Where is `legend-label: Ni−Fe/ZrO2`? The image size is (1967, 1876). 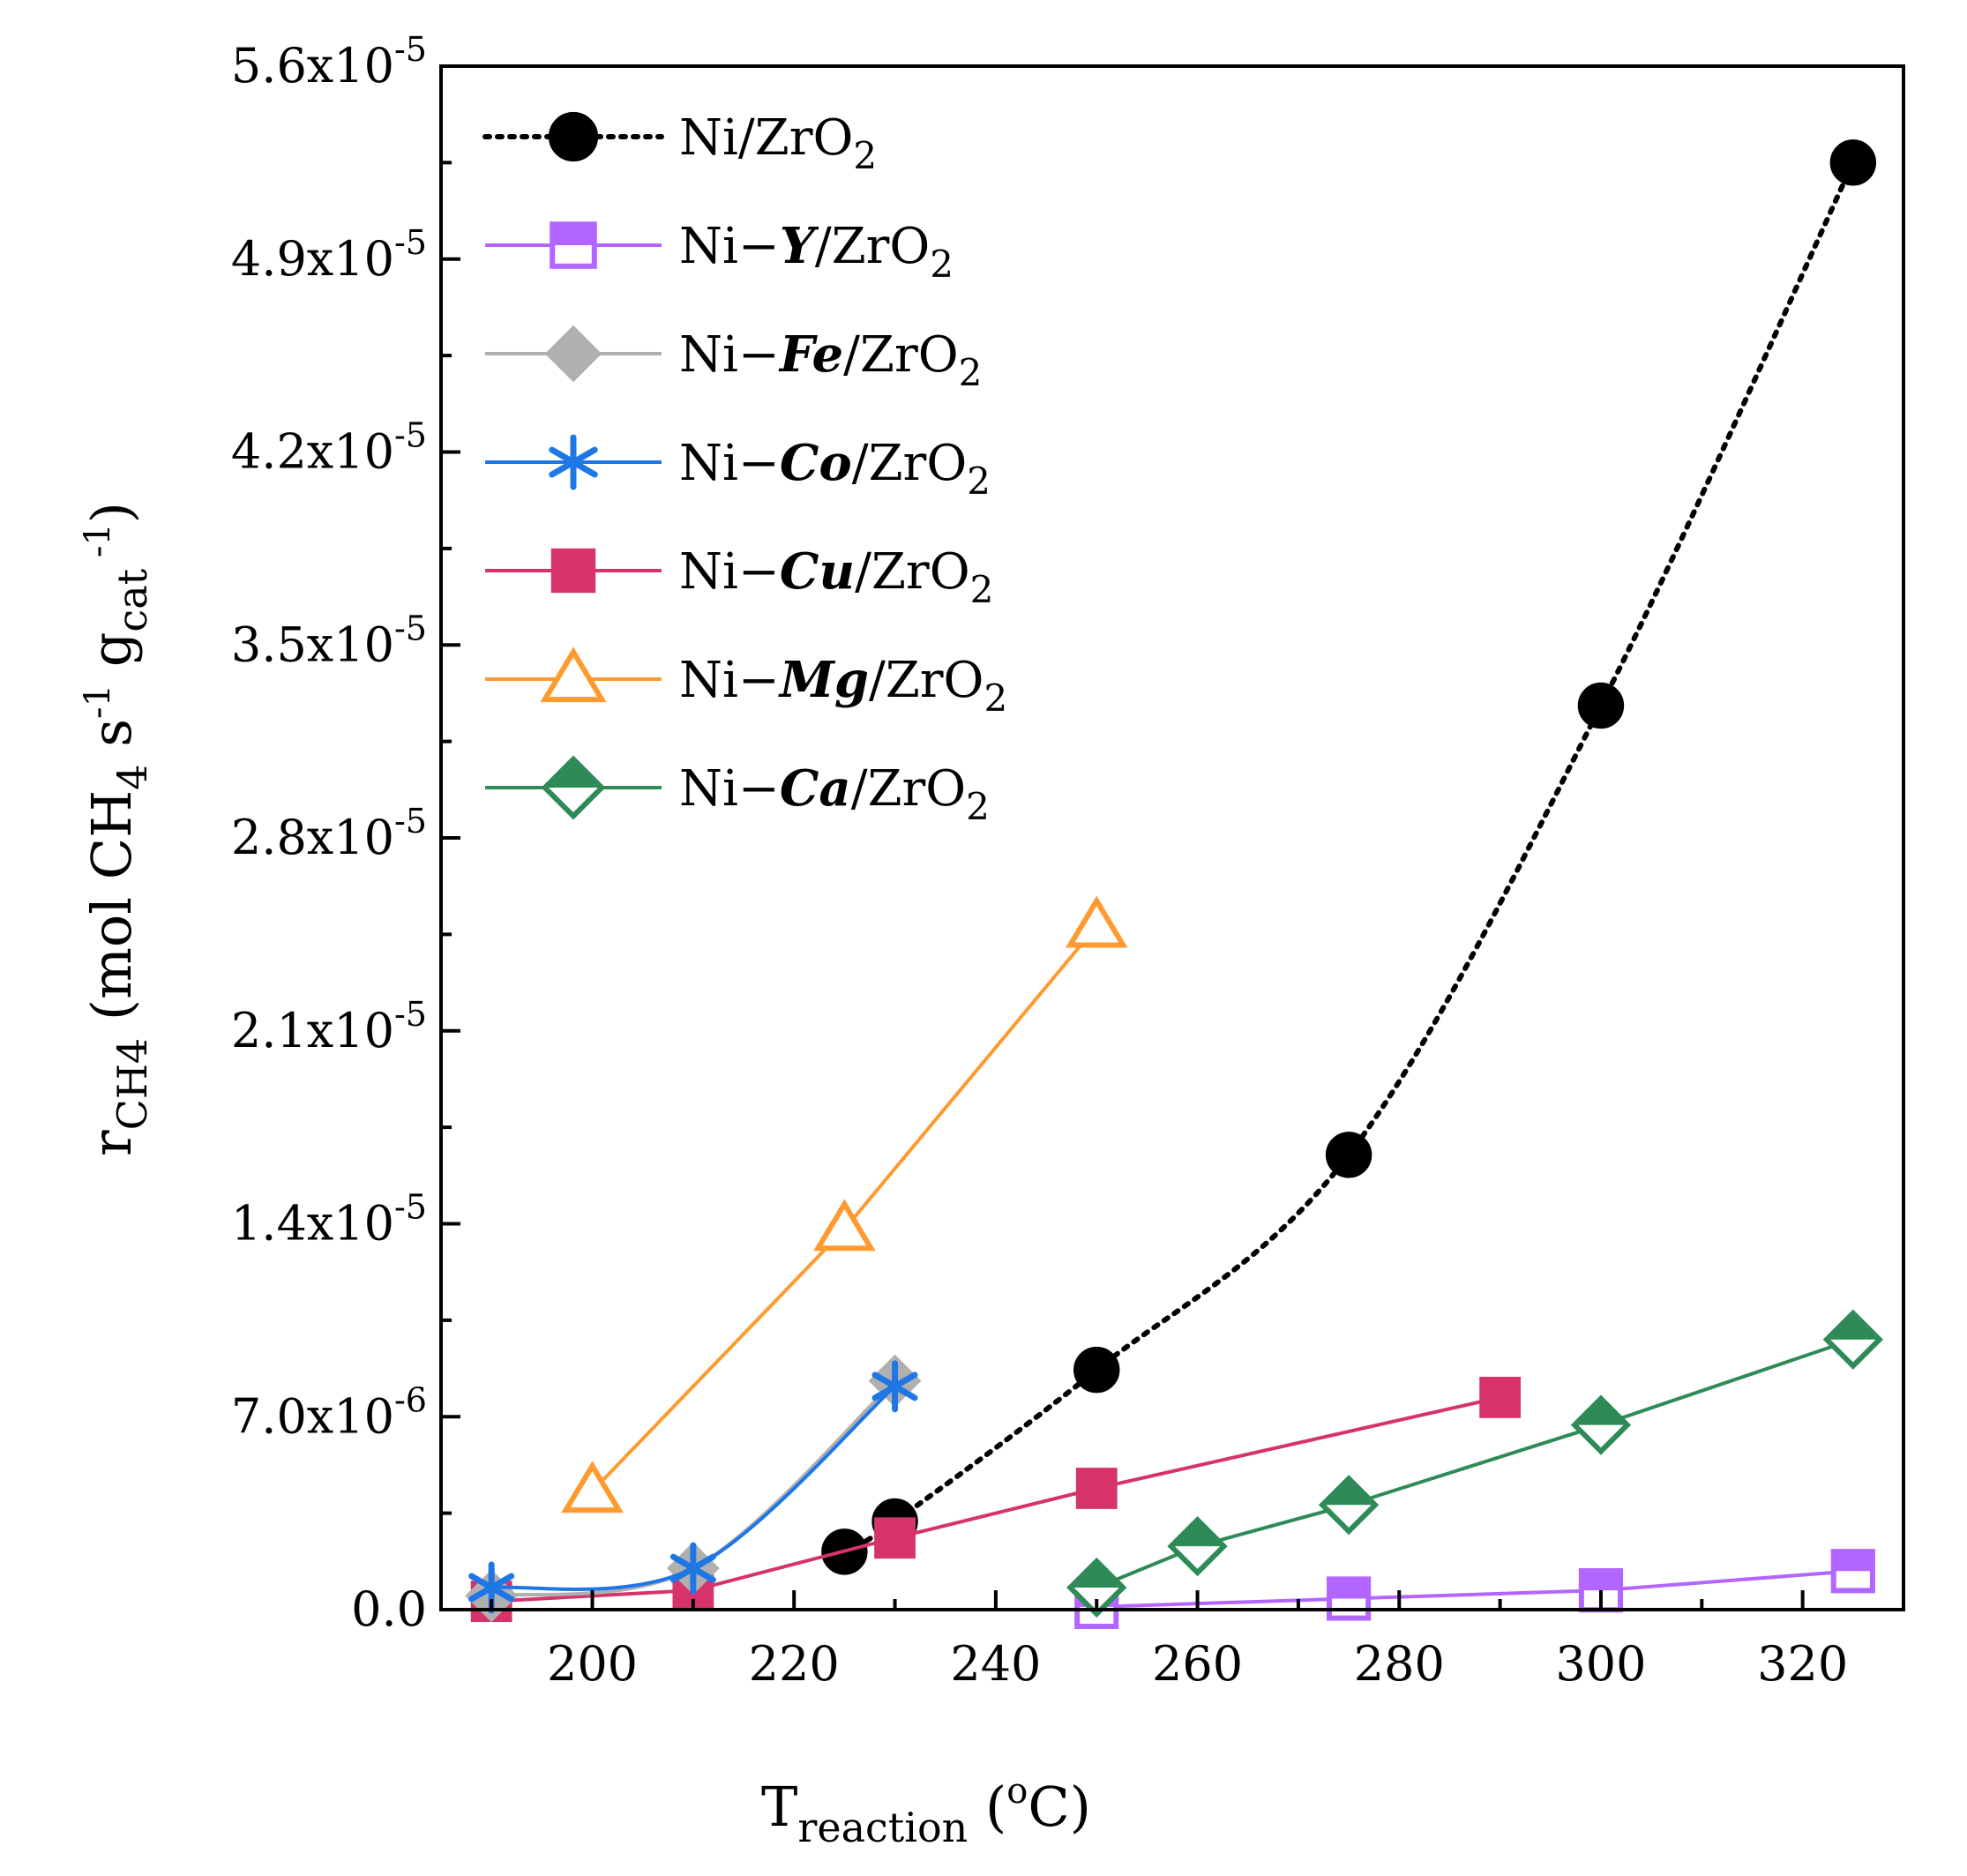
legend-label: Ni−Fe/ZrO2 is located at coordinates (830, 359).